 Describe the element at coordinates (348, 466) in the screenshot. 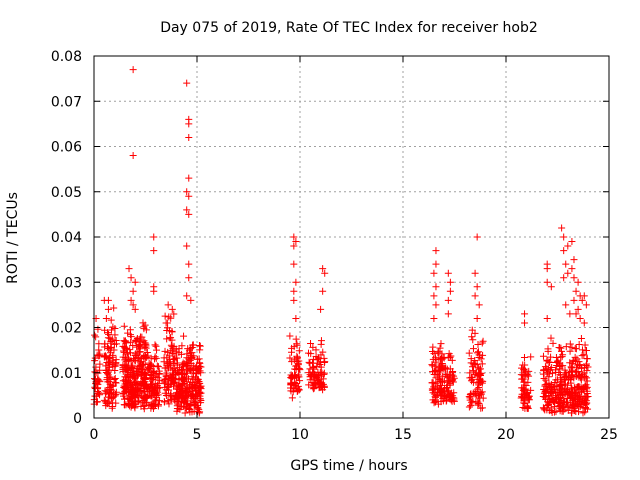

I see `x-axis-label: GPS time / hours` at that location.